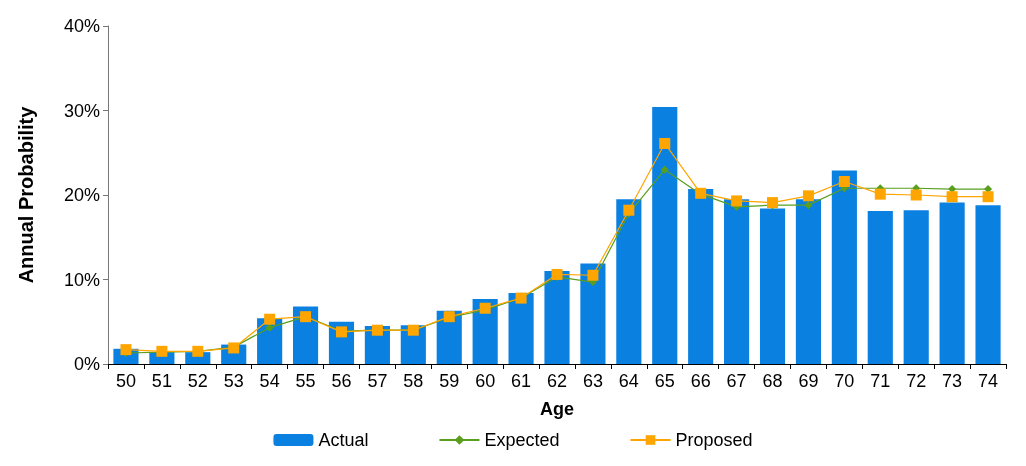 This screenshot has width=1026, height=466. Describe the element at coordinates (81, 279) in the screenshot. I see `y-tick-label: 10%` at that location.